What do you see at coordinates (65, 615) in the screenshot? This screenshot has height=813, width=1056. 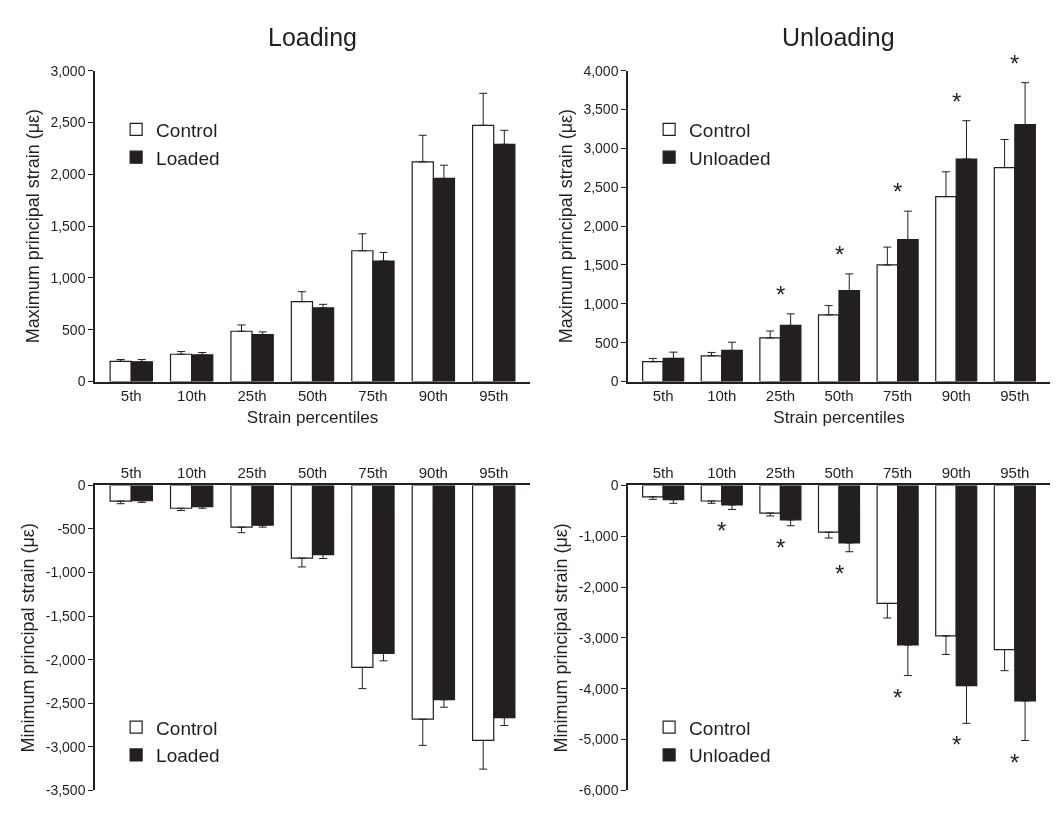 I see `y-tick-label: -1,500` at bounding box center [65, 615].